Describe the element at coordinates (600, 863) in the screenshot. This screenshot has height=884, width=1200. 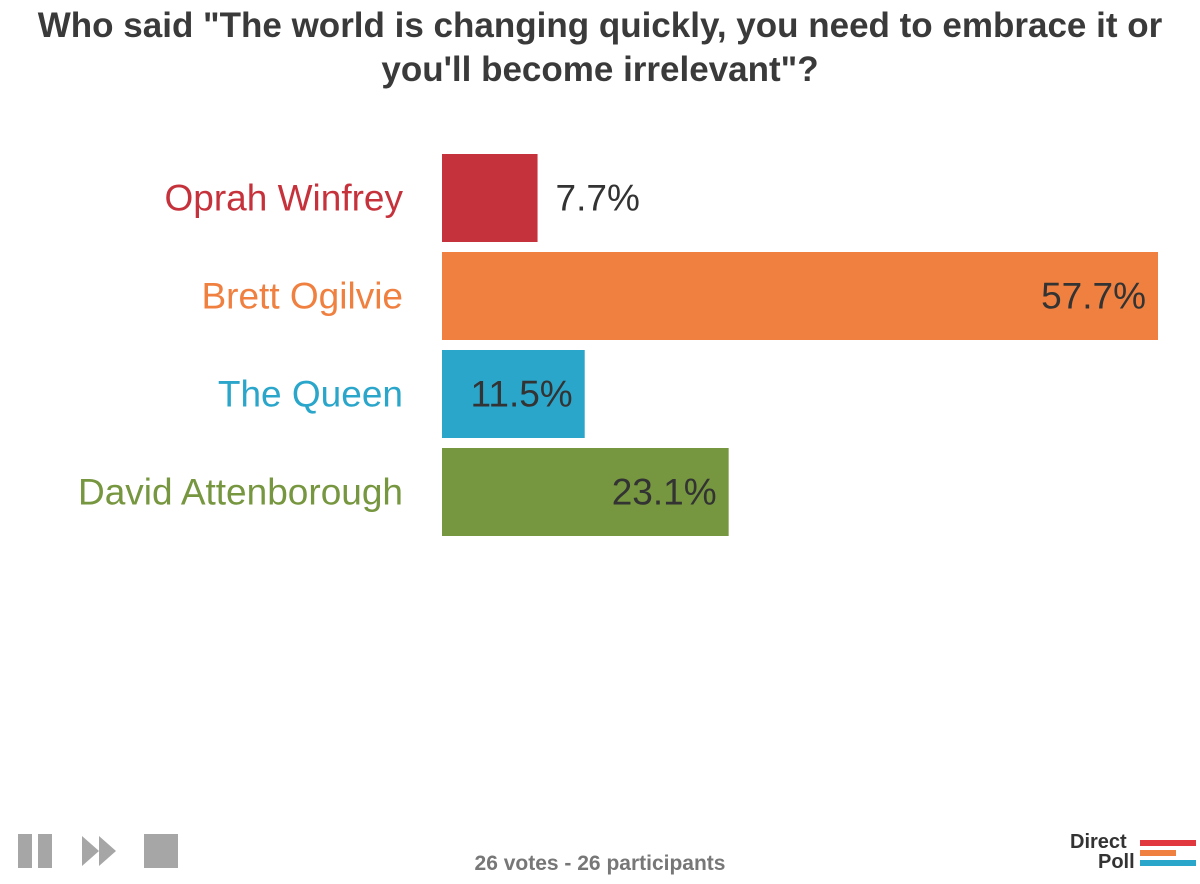
I see `votes-summary: 26 votes - 26 participants` at that location.